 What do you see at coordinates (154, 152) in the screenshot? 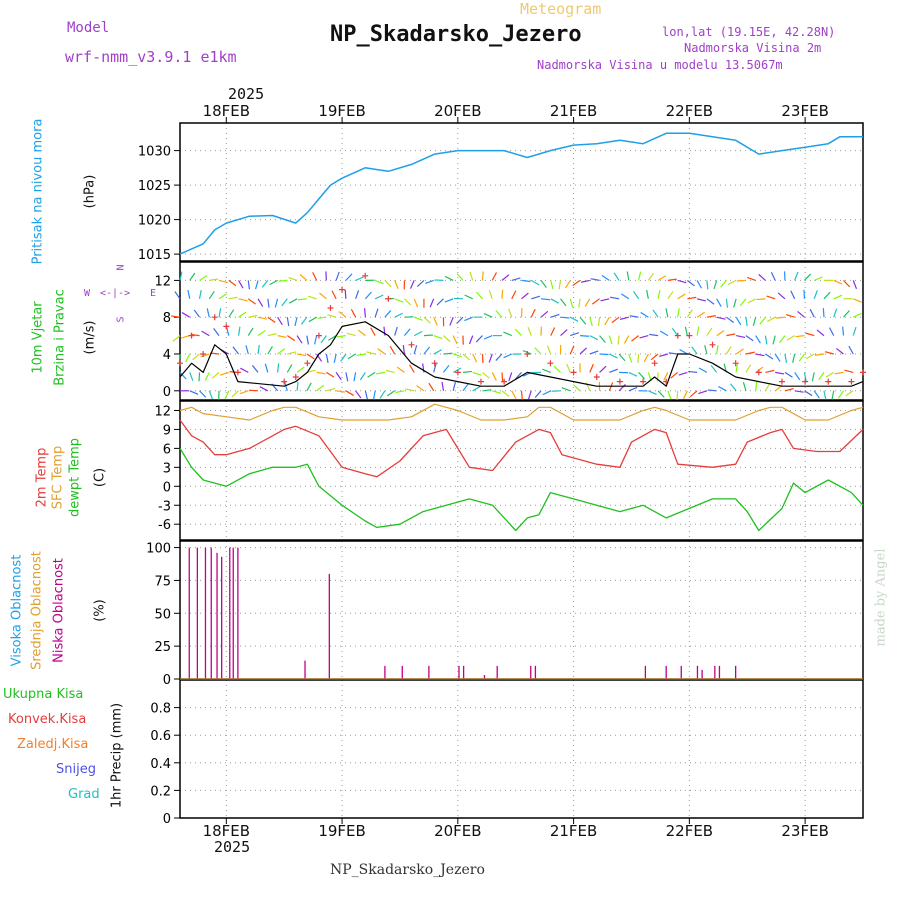
I see `pressure-ytick-label: 1030` at bounding box center [154, 152].